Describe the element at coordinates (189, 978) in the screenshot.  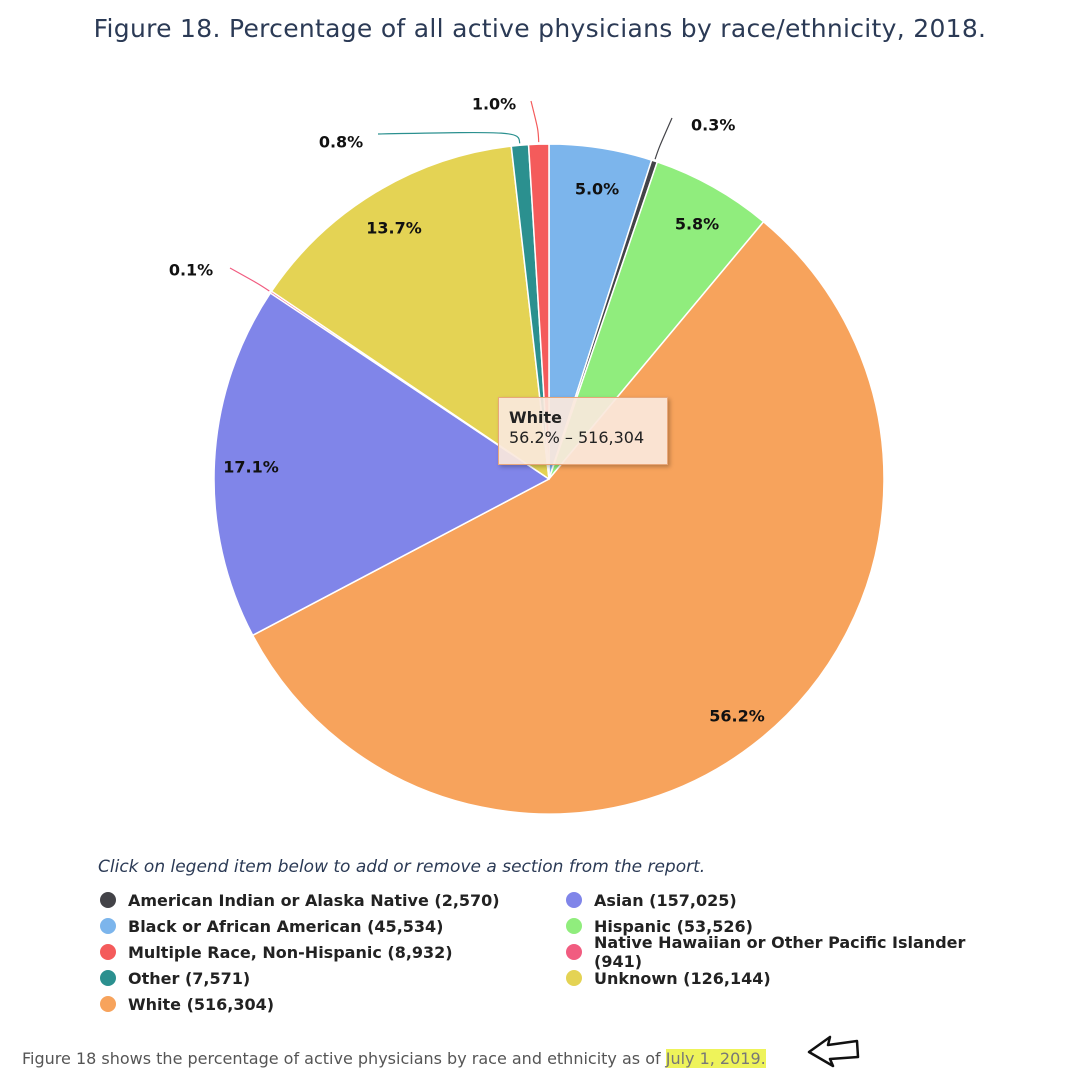
I see `legend-item-label: Other (7,571)` at that location.